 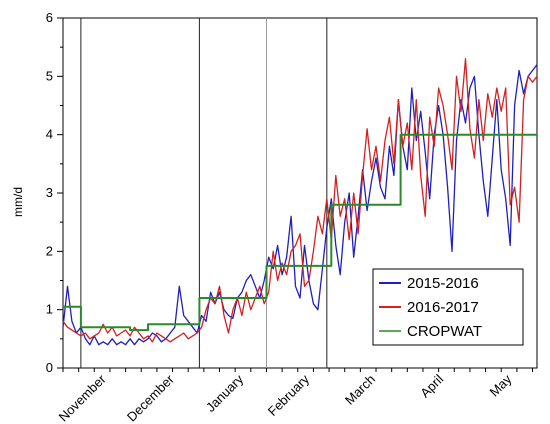 I want to click on y-axis: 0 1 2 3 4 5 6, so click(x=54, y=192).